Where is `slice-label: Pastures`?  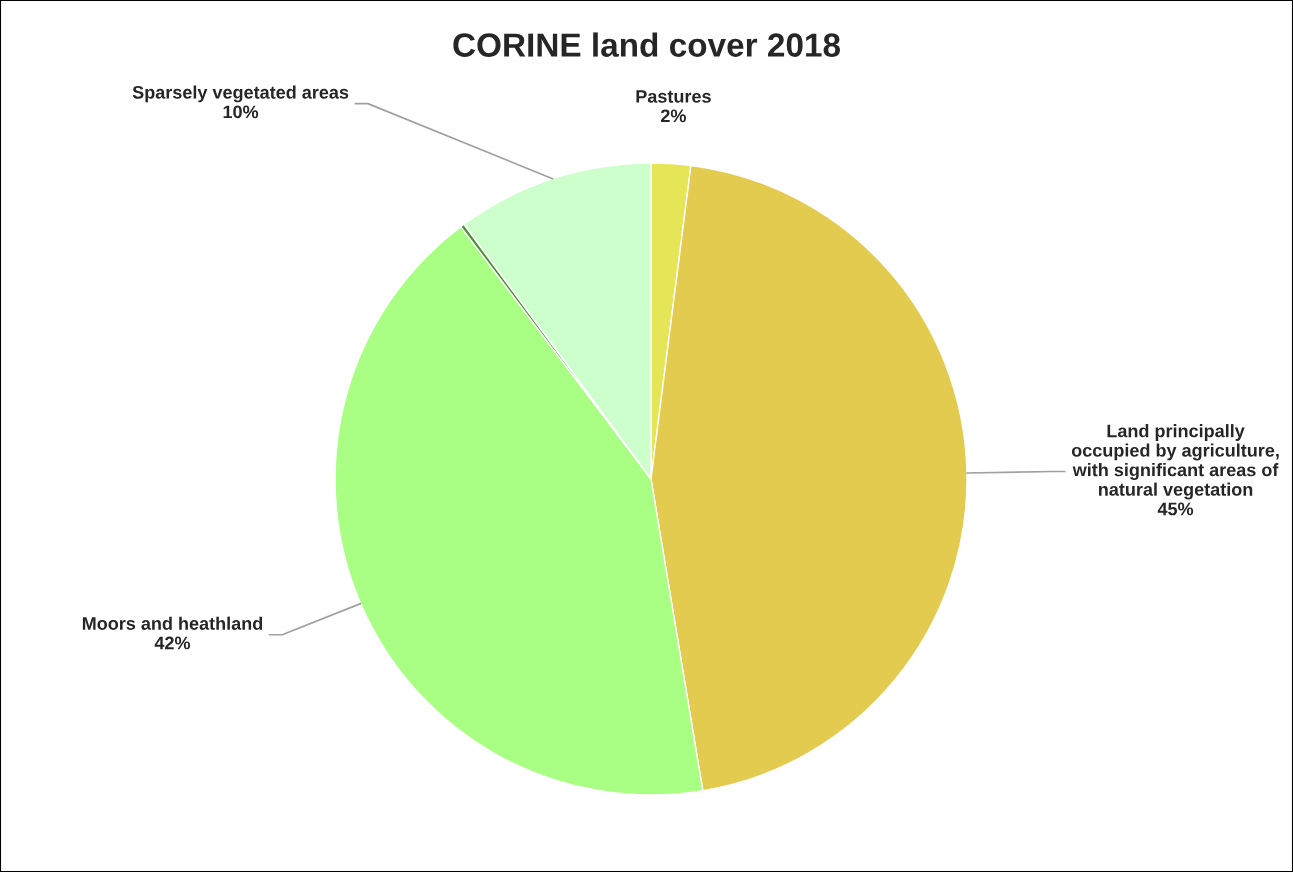
slice-label: Pastures is located at coordinates (673, 96).